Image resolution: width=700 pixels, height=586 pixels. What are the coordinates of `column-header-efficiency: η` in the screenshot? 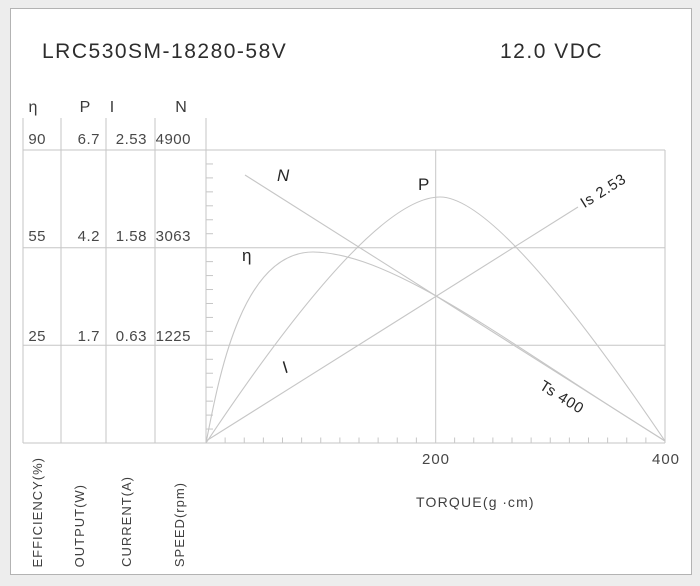 It's located at (33, 107).